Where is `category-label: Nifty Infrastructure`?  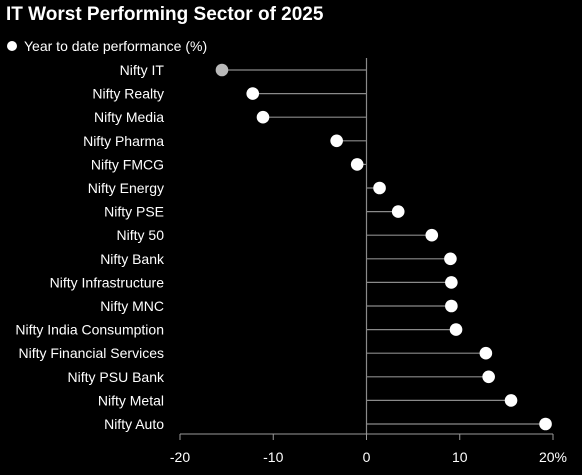
category-label: Nifty Infrastructure is located at coordinates (107, 282).